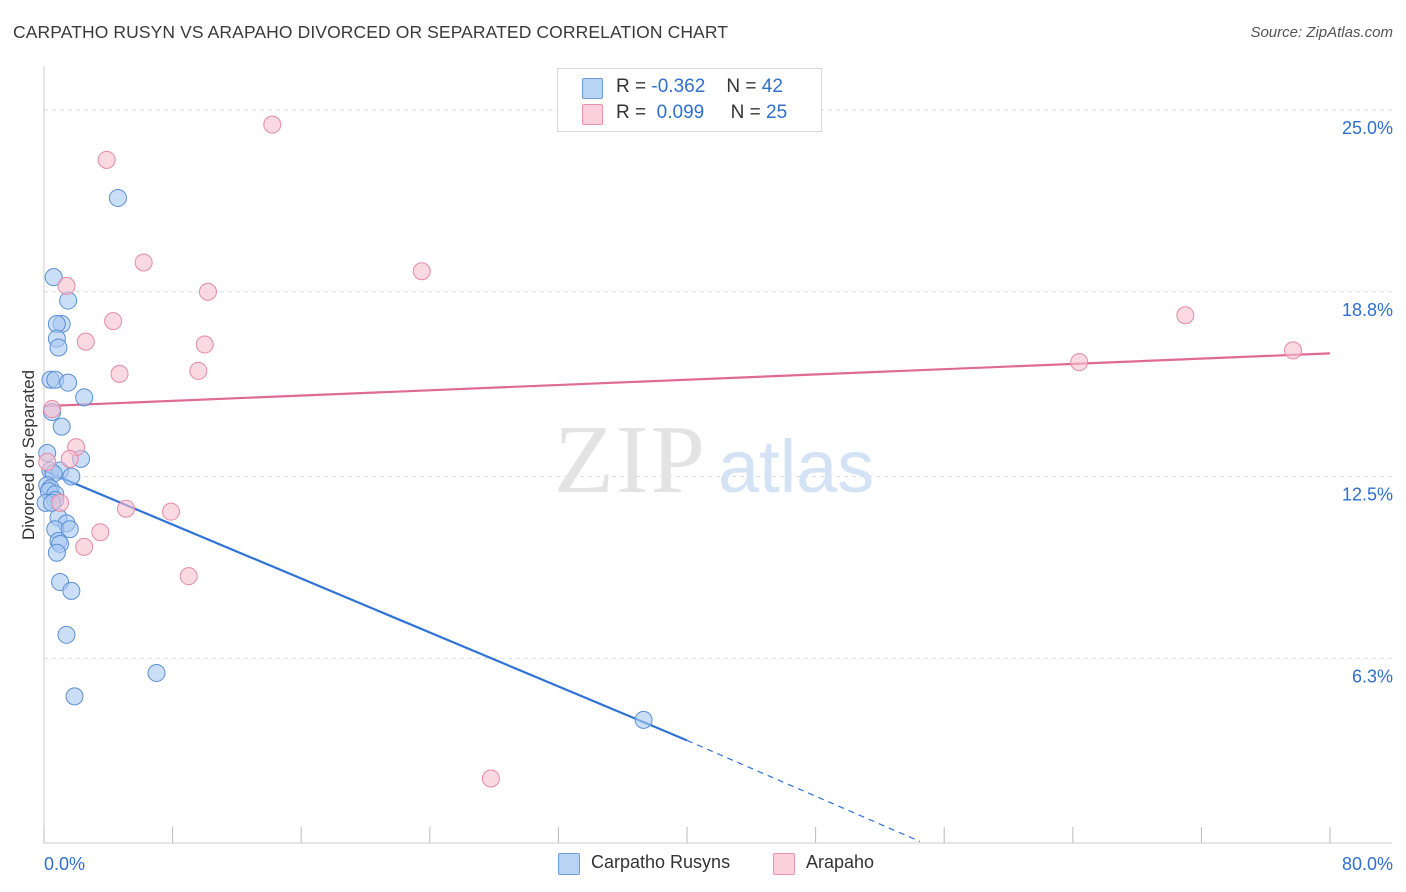 The image size is (1406, 892). What do you see at coordinates (714, 460) in the screenshot?
I see `watermark: ZIP atlas` at bounding box center [714, 460].